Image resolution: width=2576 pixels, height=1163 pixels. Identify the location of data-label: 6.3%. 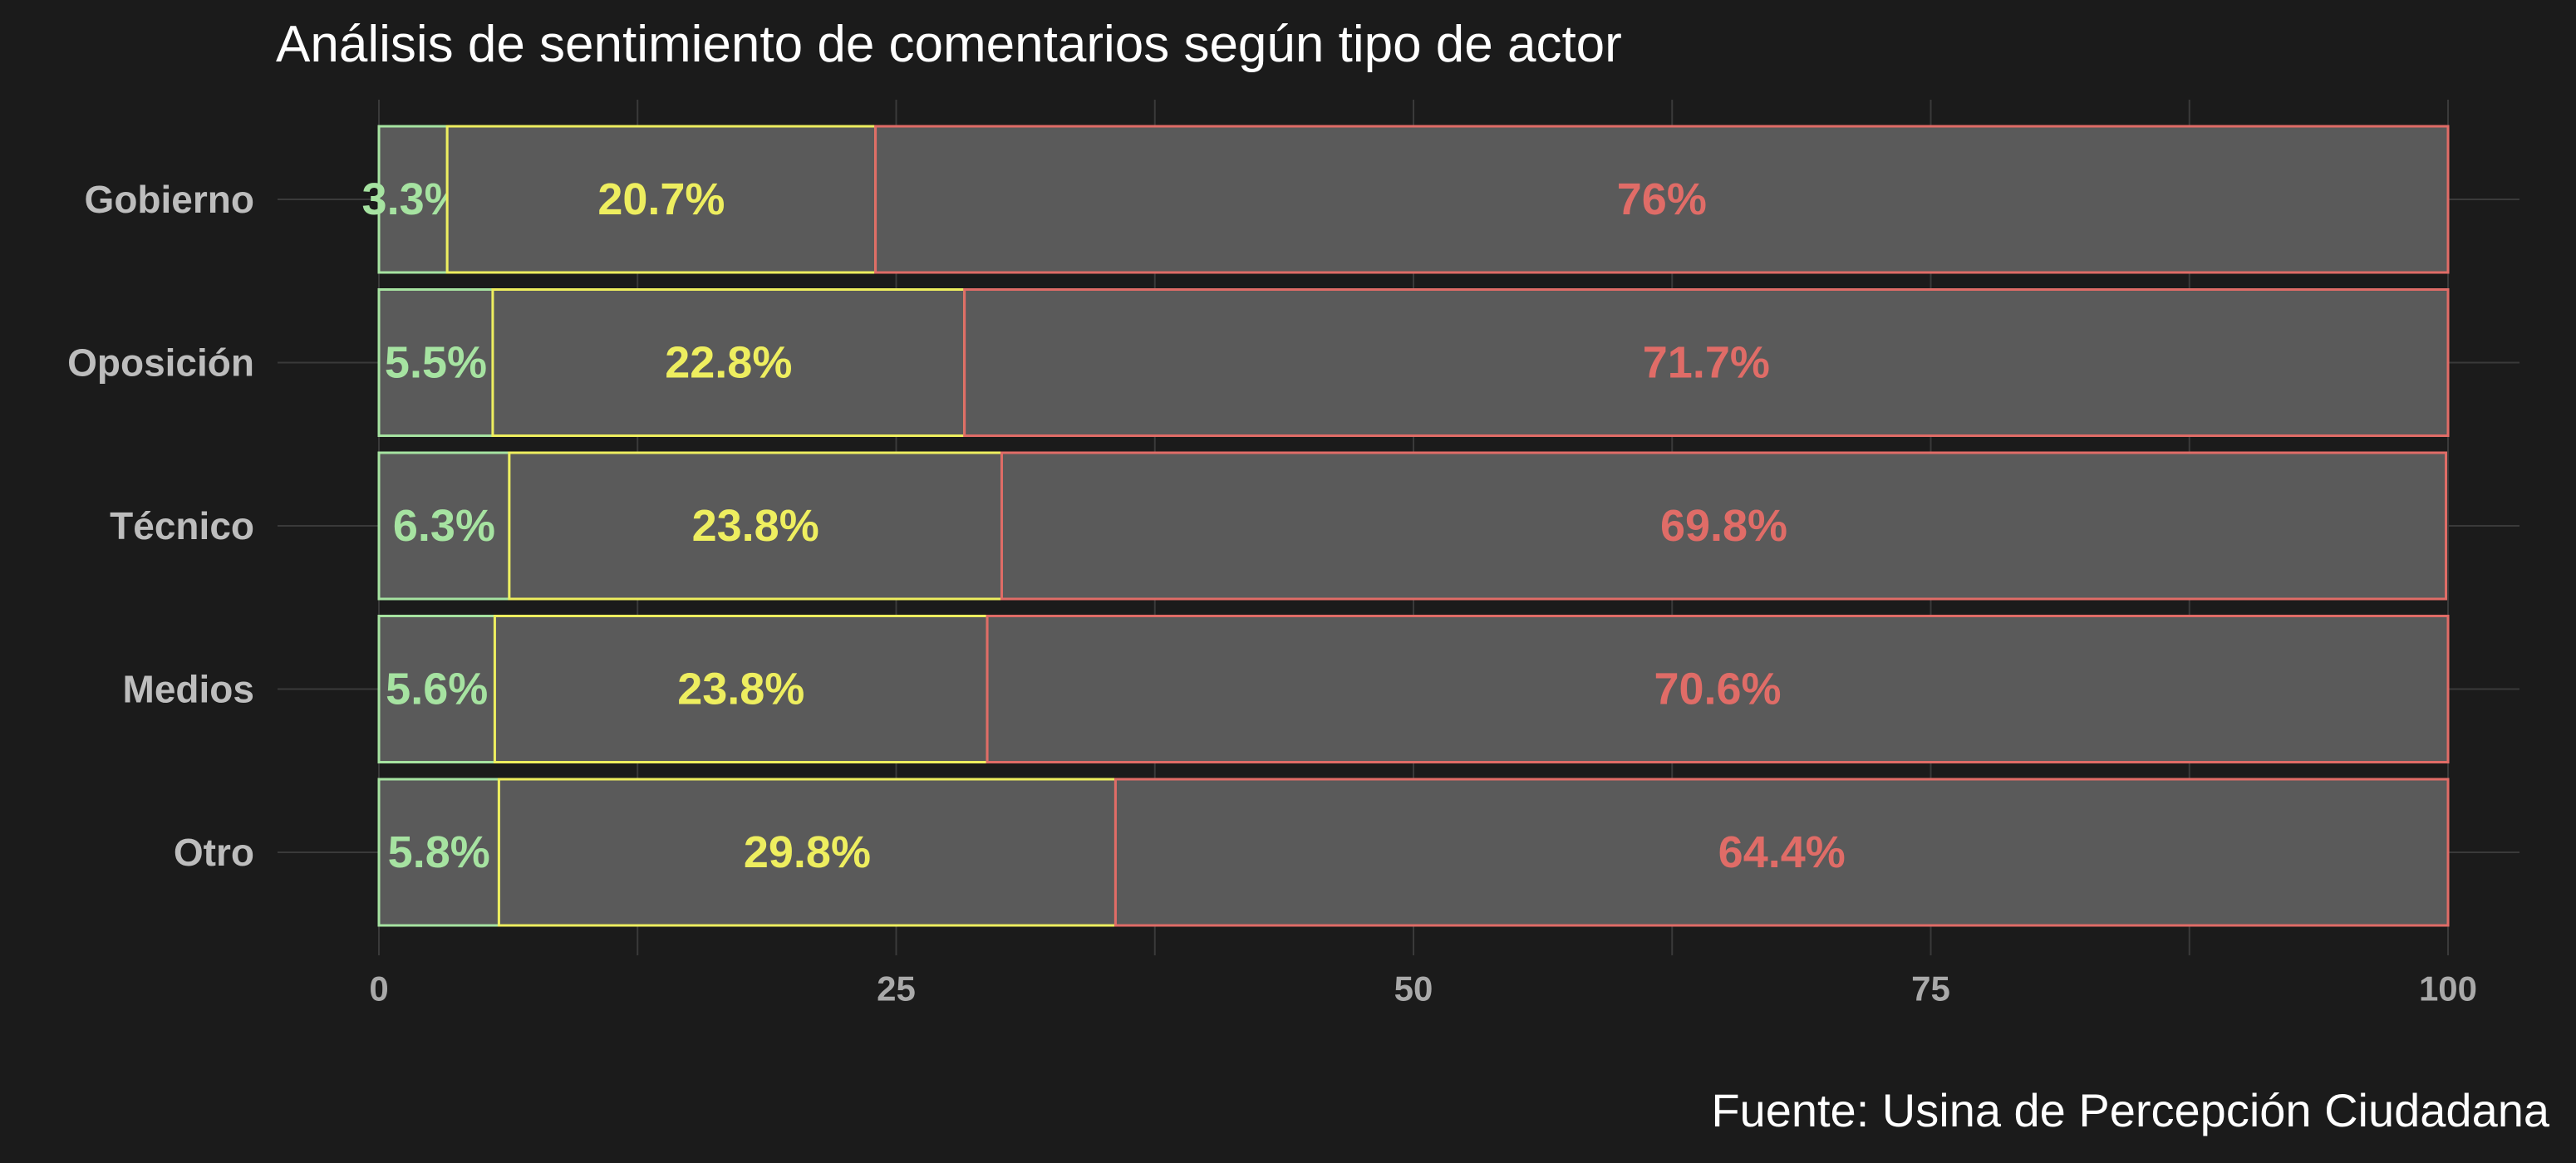
(444, 526).